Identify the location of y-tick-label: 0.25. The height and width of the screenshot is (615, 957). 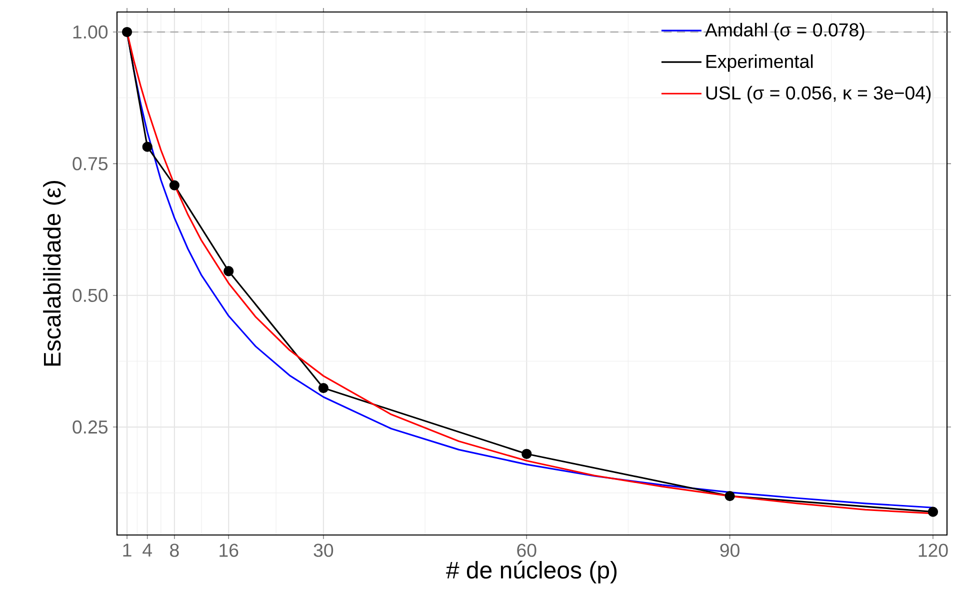
(90, 427).